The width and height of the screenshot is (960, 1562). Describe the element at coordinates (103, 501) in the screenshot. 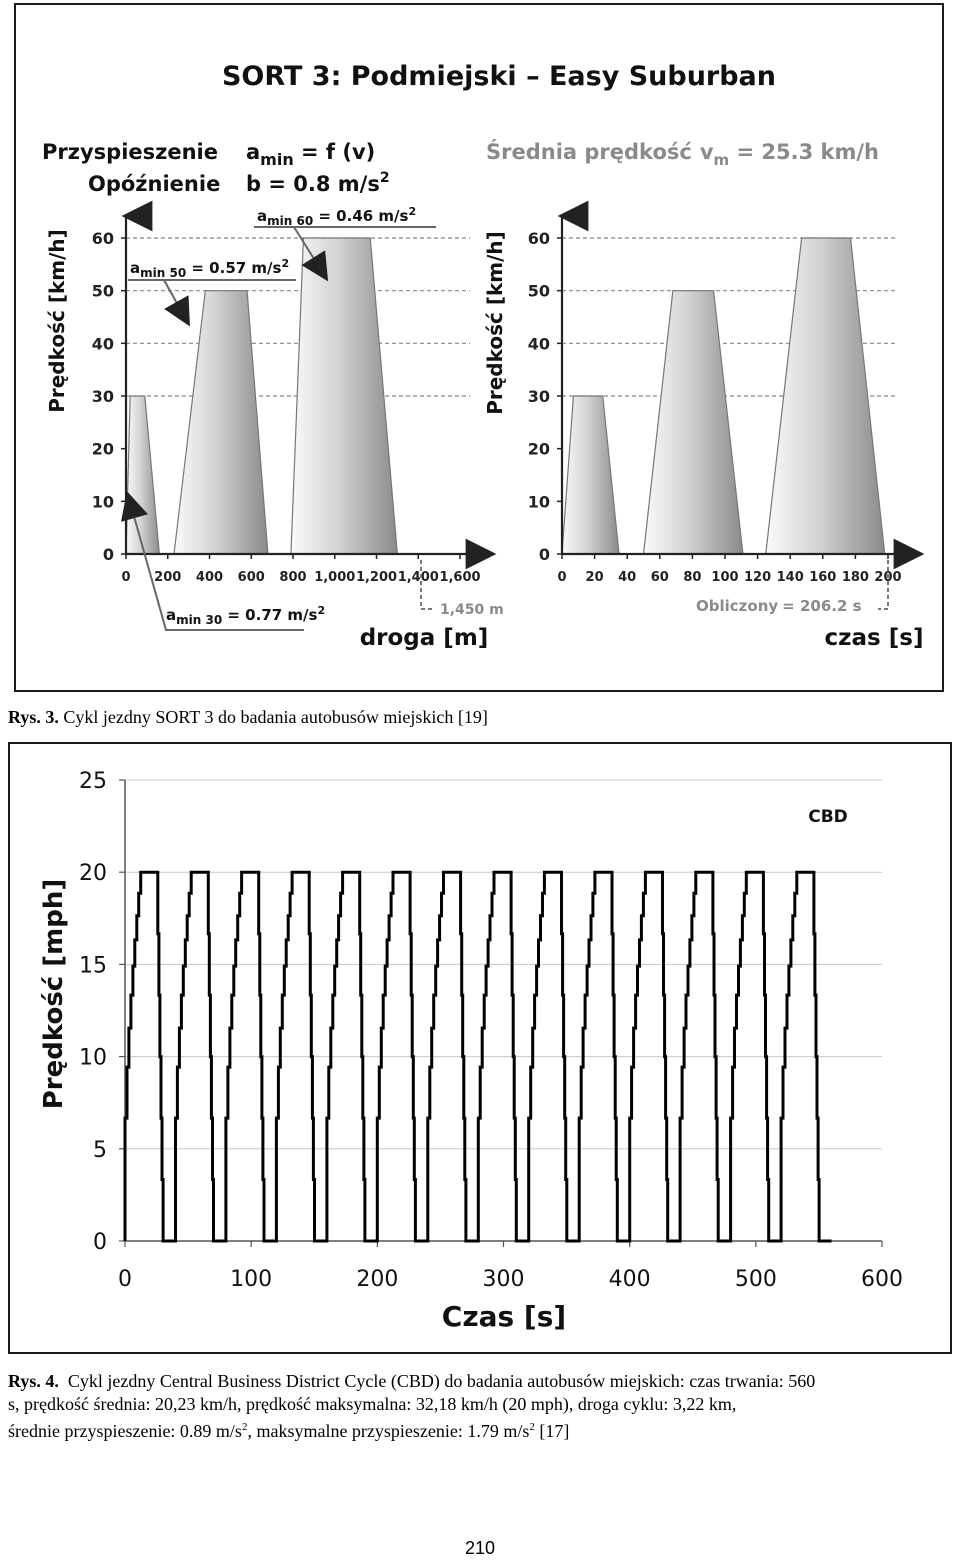

I see `distance-y-tick-label: 10` at that location.